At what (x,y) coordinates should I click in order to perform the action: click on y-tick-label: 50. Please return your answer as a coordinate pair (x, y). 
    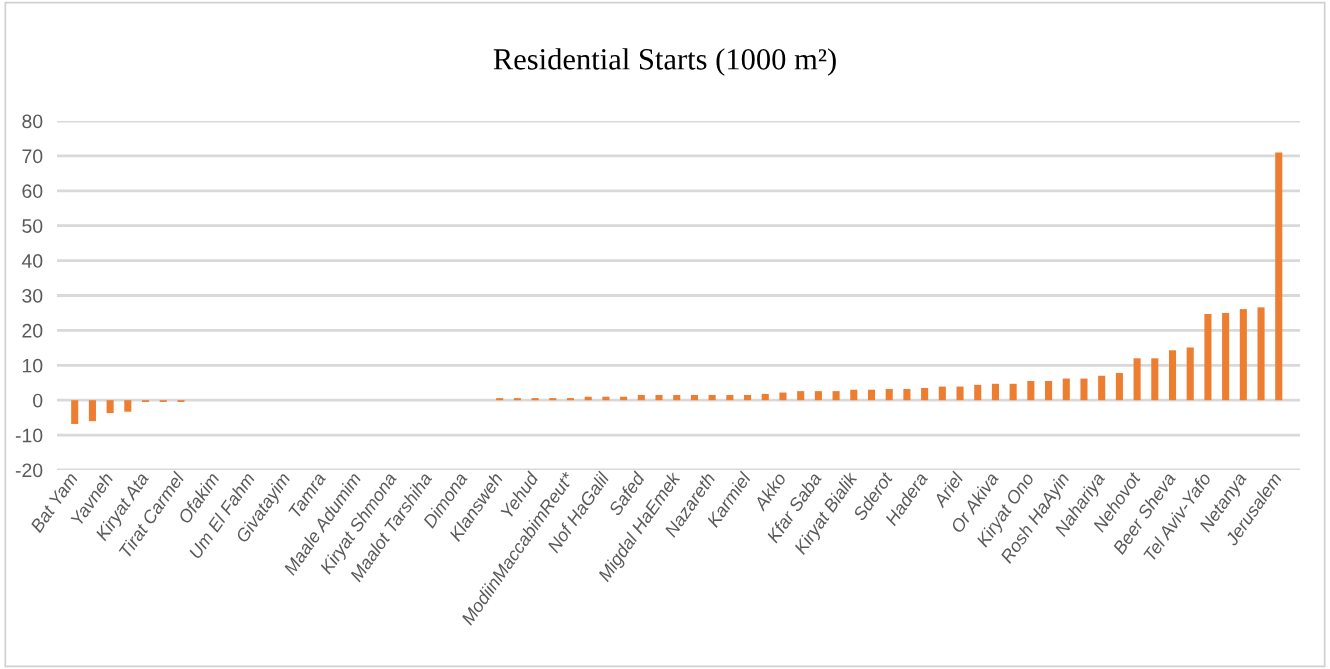
    Looking at the image, I should click on (32, 226).